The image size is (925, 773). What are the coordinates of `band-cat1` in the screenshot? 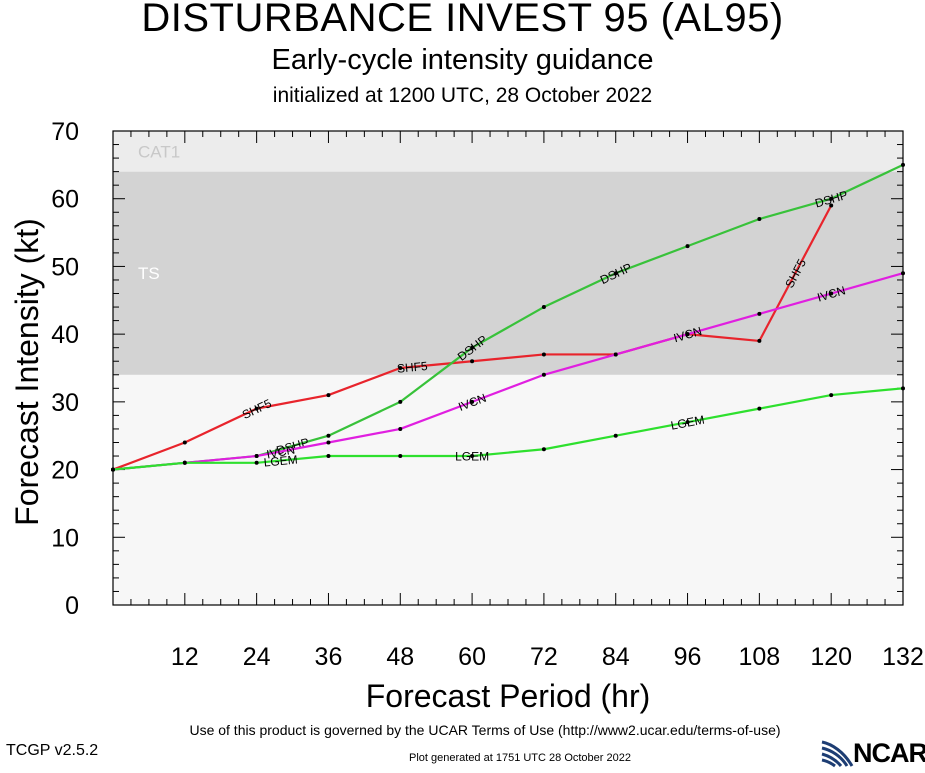 It's located at (508, 151).